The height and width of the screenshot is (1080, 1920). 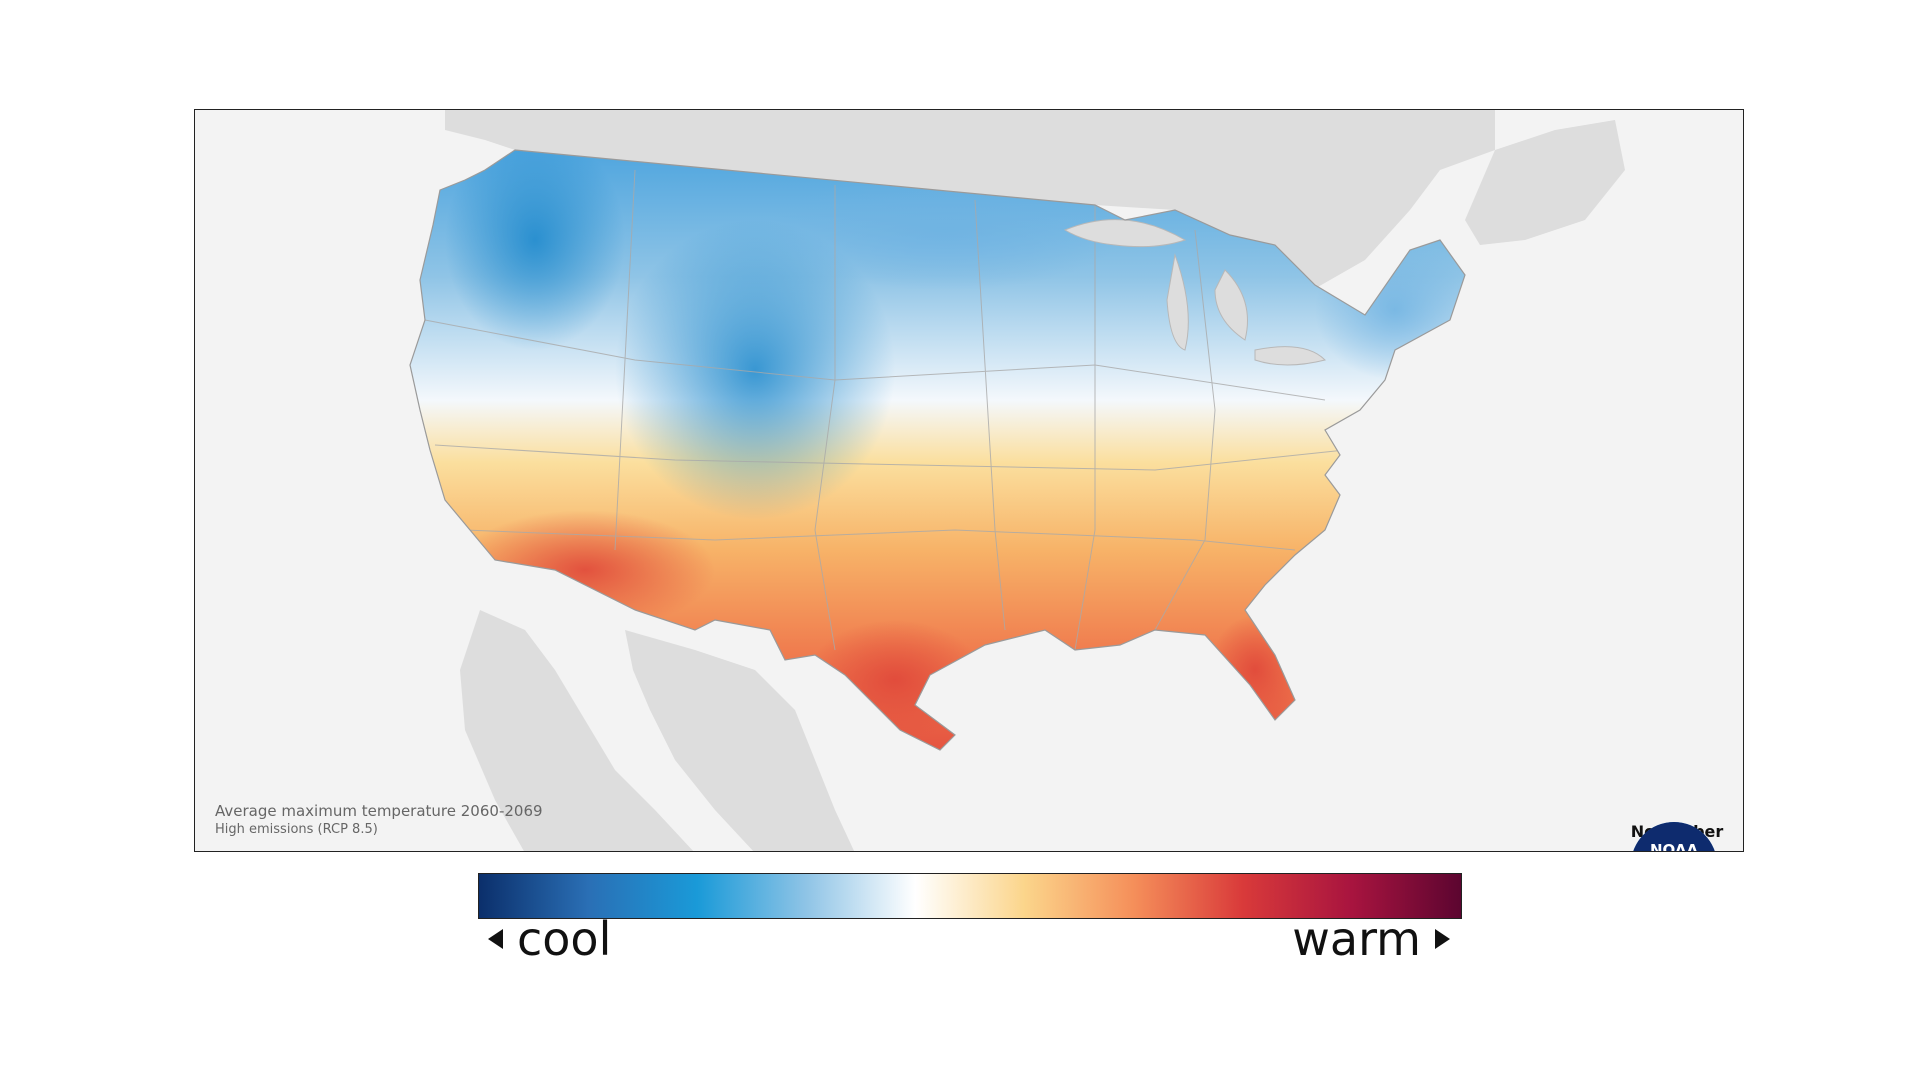 What do you see at coordinates (970, 896) in the screenshot?
I see `color-scale-bar` at bounding box center [970, 896].